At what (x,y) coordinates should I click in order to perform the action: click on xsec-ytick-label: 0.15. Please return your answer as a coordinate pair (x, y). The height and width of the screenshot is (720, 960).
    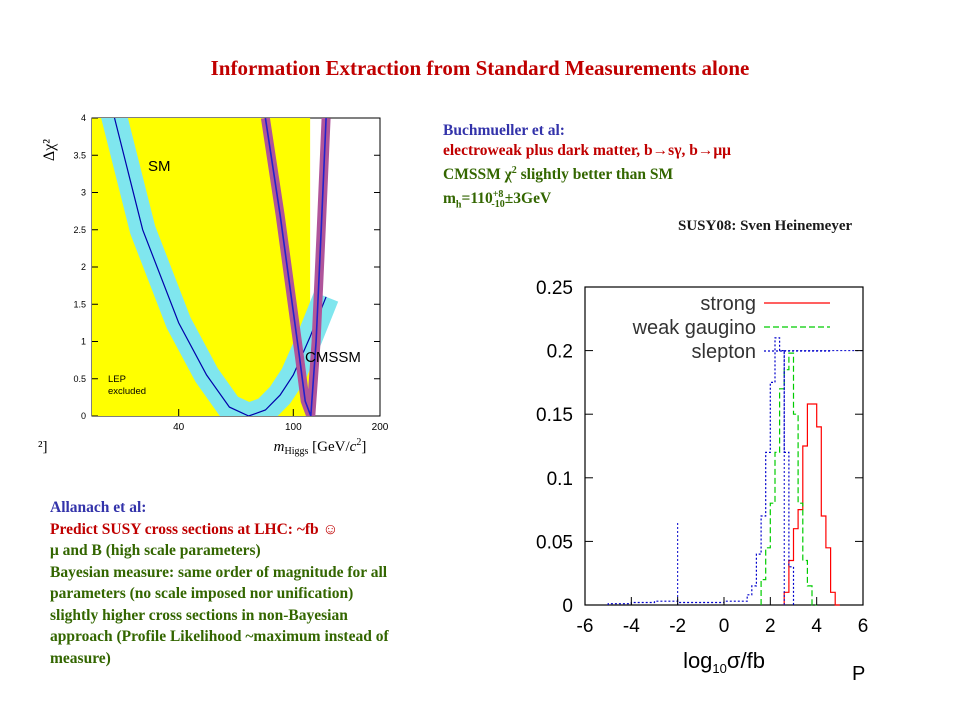
    Looking at the image, I should click on (554, 415).